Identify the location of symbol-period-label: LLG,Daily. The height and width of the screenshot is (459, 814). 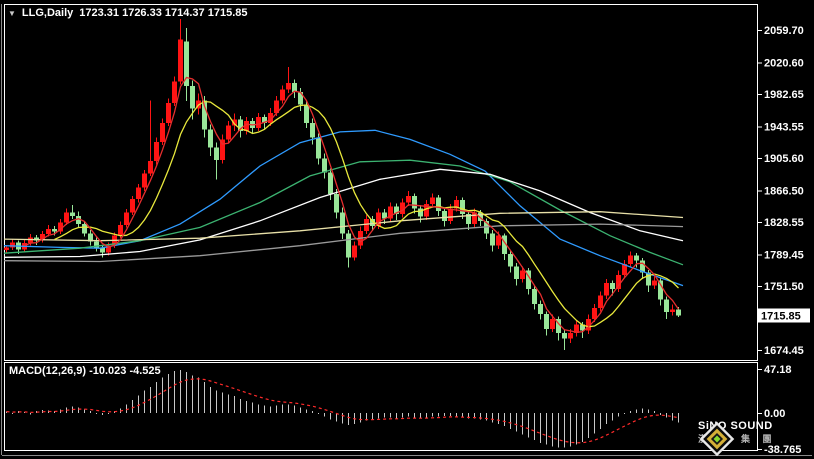
(47, 13).